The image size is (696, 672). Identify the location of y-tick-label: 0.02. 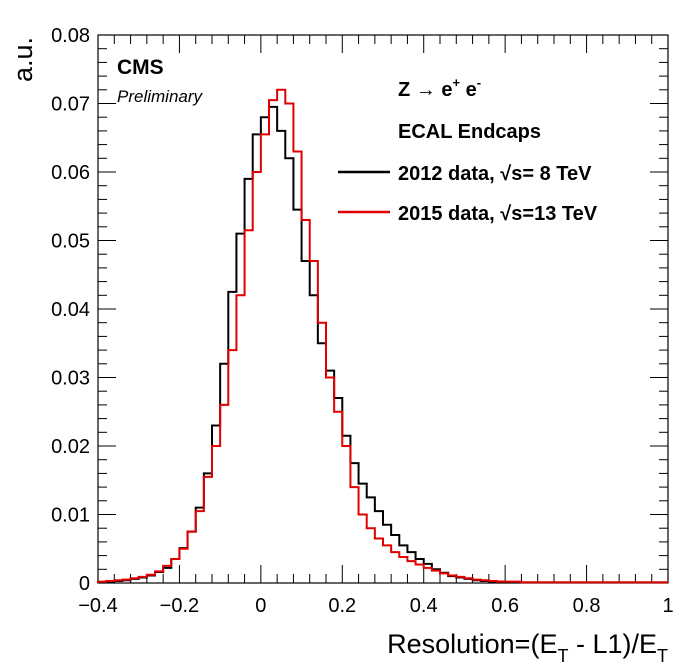
(70, 447).